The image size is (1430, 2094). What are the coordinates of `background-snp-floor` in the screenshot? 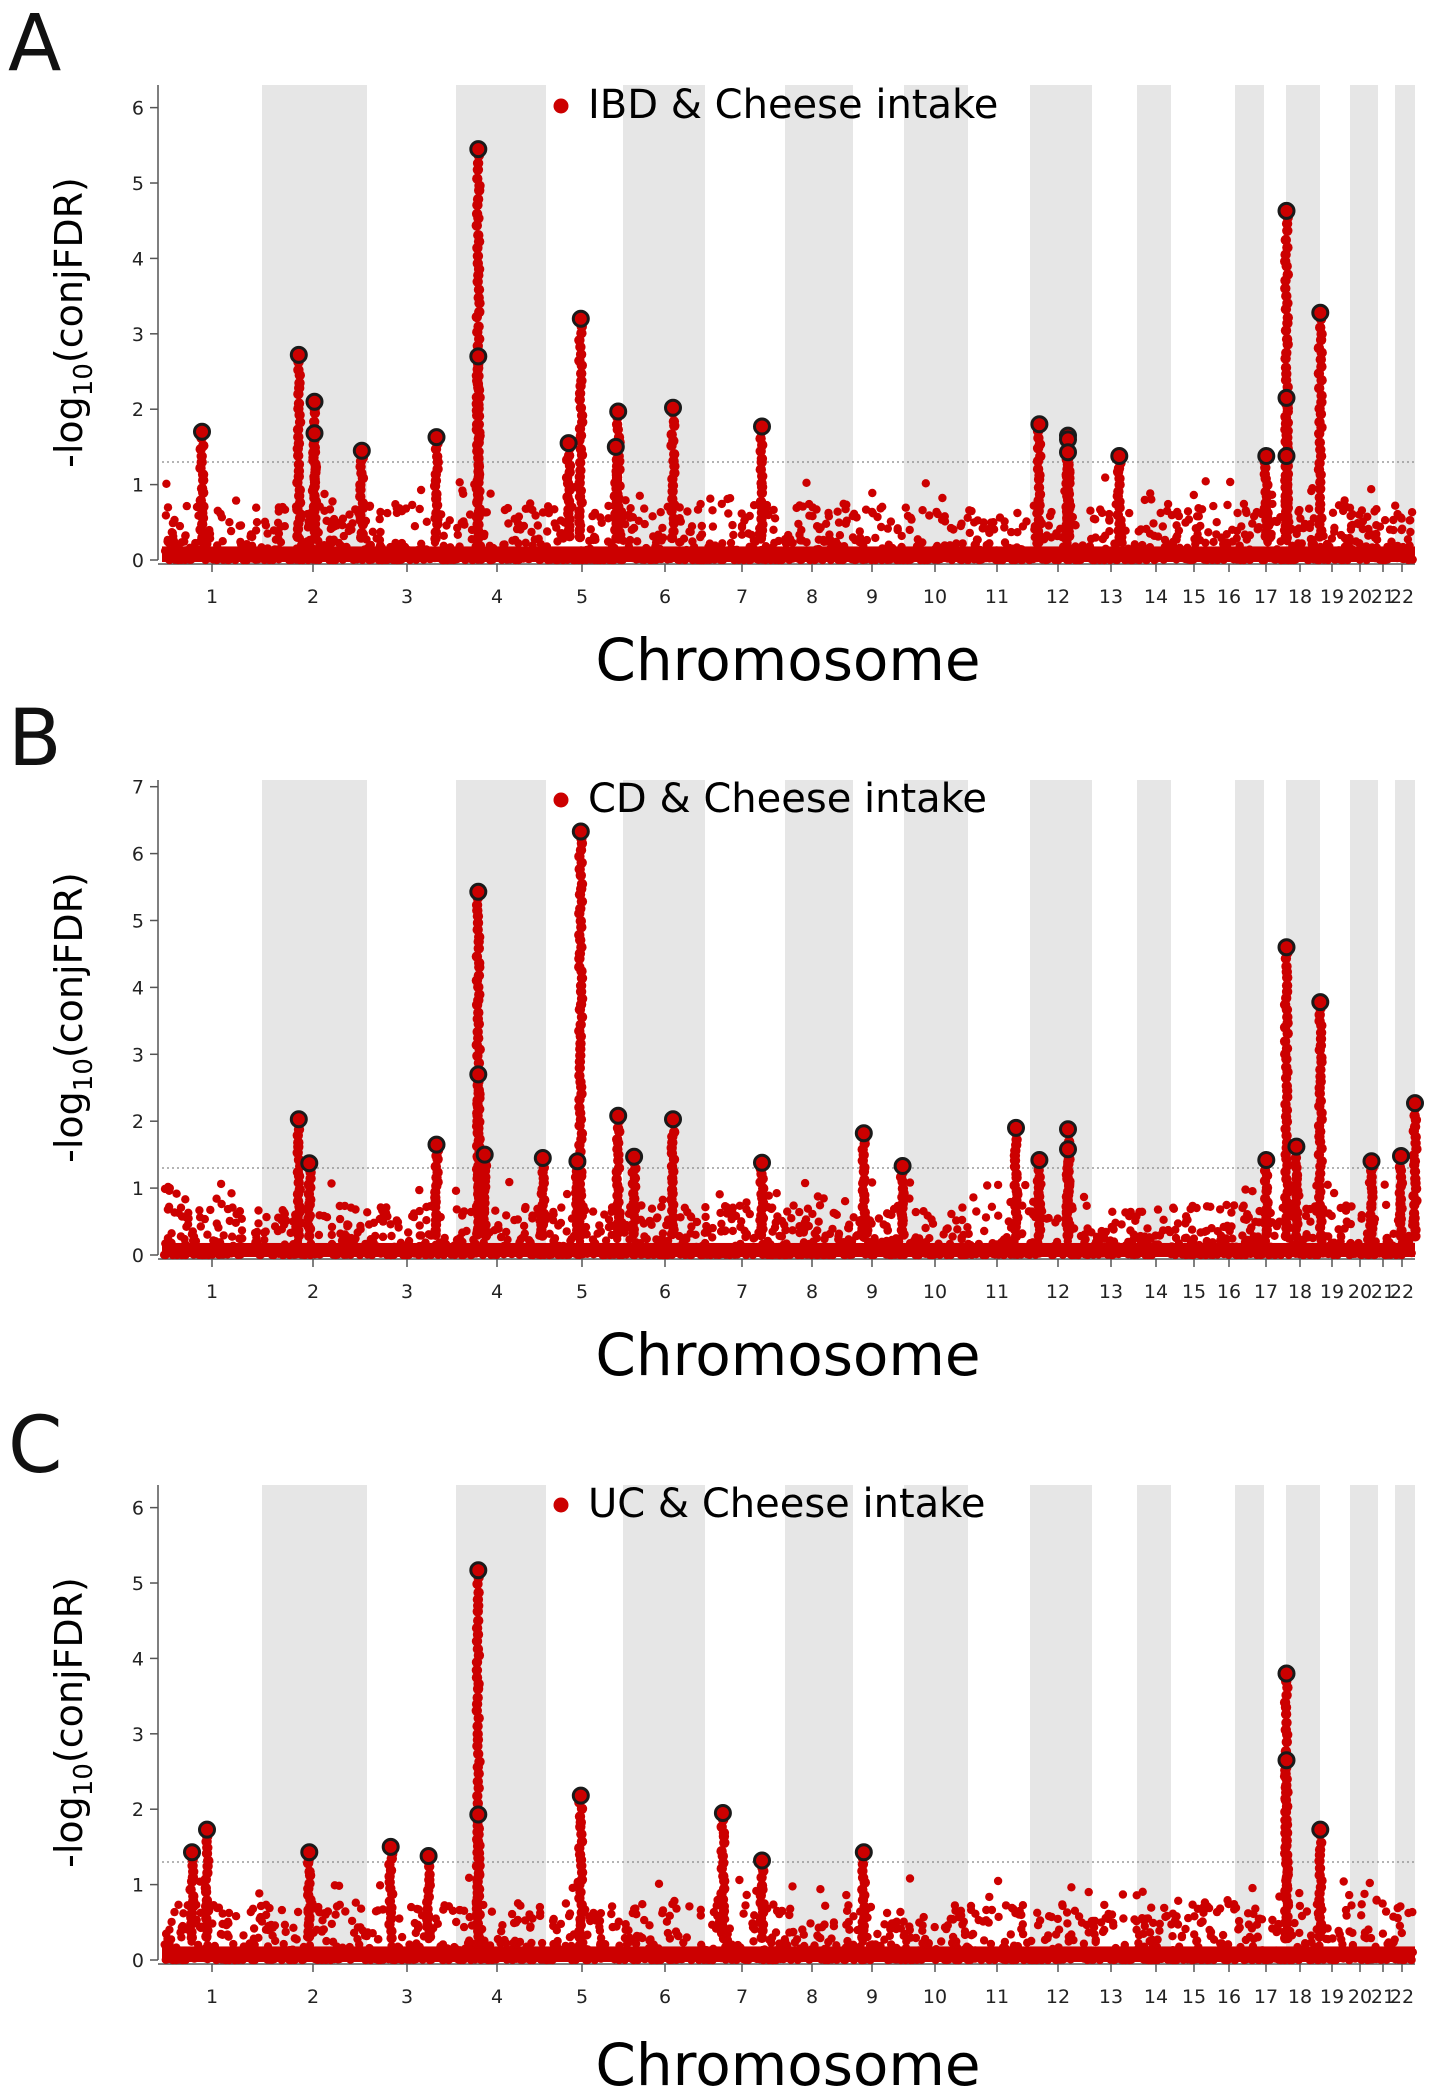 It's located at (788, 554).